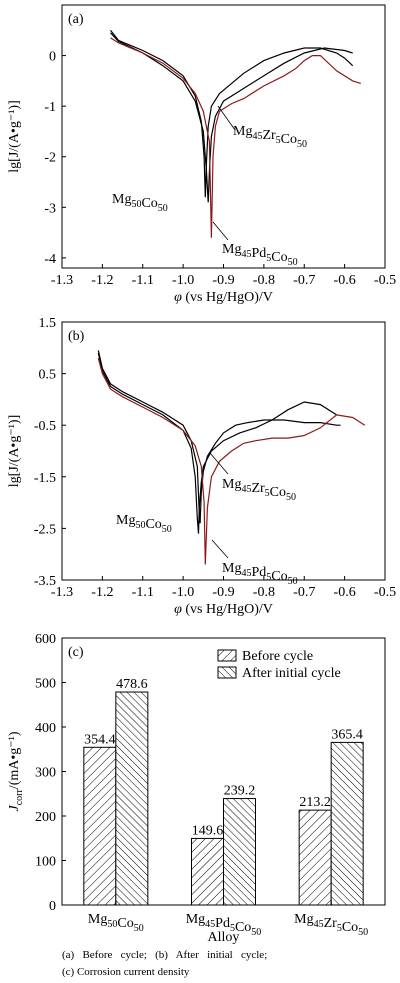 The width and height of the screenshot is (400, 983). Describe the element at coordinates (227, 655) in the screenshot. I see `legend-swatch-before` at that location.